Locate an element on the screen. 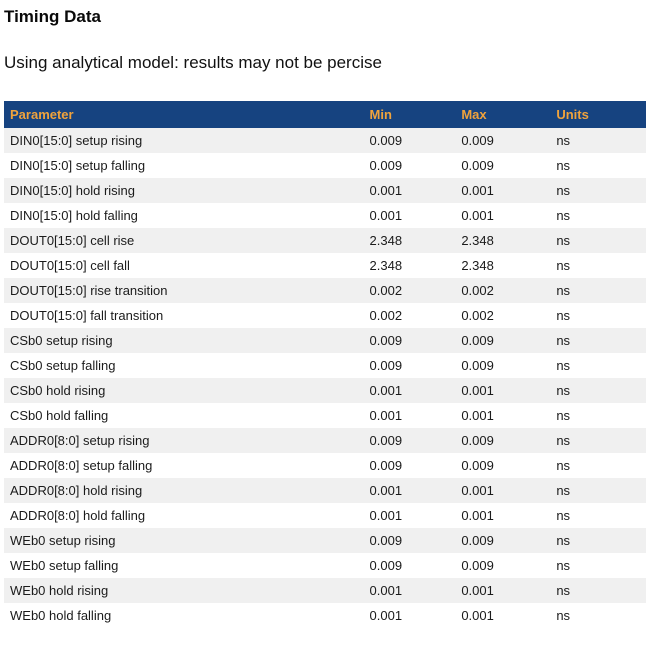 The height and width of the screenshot is (646, 650). table-row: CSb0 setup rising 0.009 0.009 ns is located at coordinates (325, 340).